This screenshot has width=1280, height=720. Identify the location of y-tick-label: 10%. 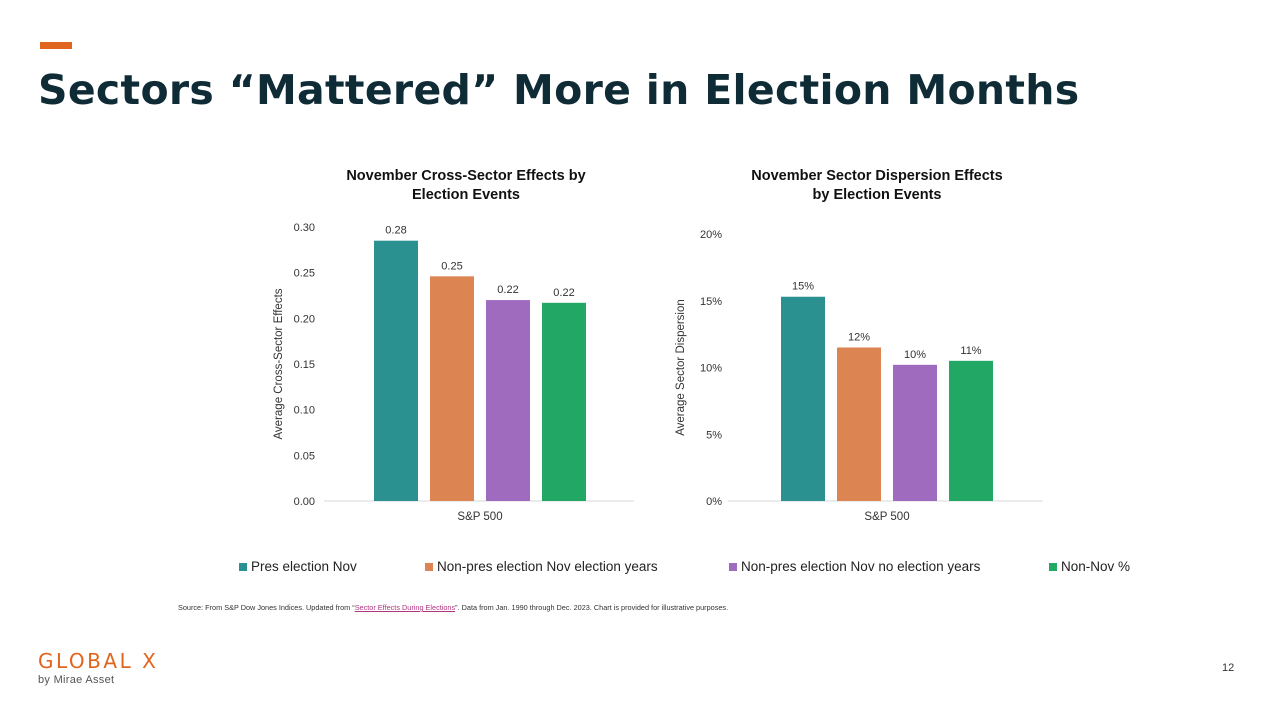
(711, 369).